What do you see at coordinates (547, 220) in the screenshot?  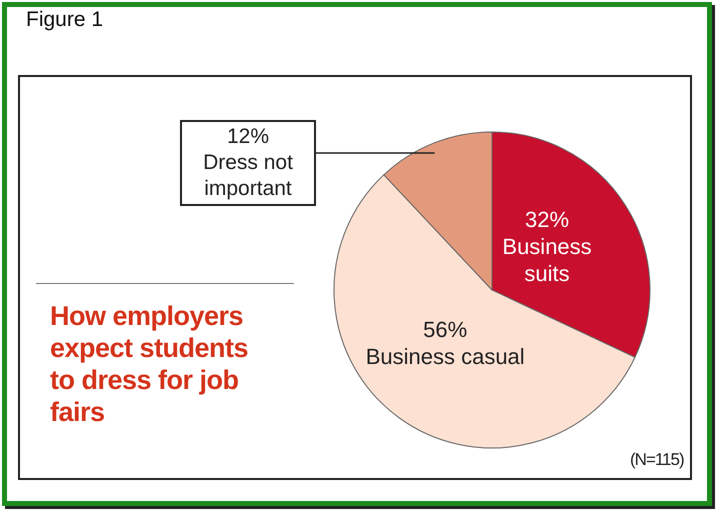 I see `data-label: 32%` at bounding box center [547, 220].